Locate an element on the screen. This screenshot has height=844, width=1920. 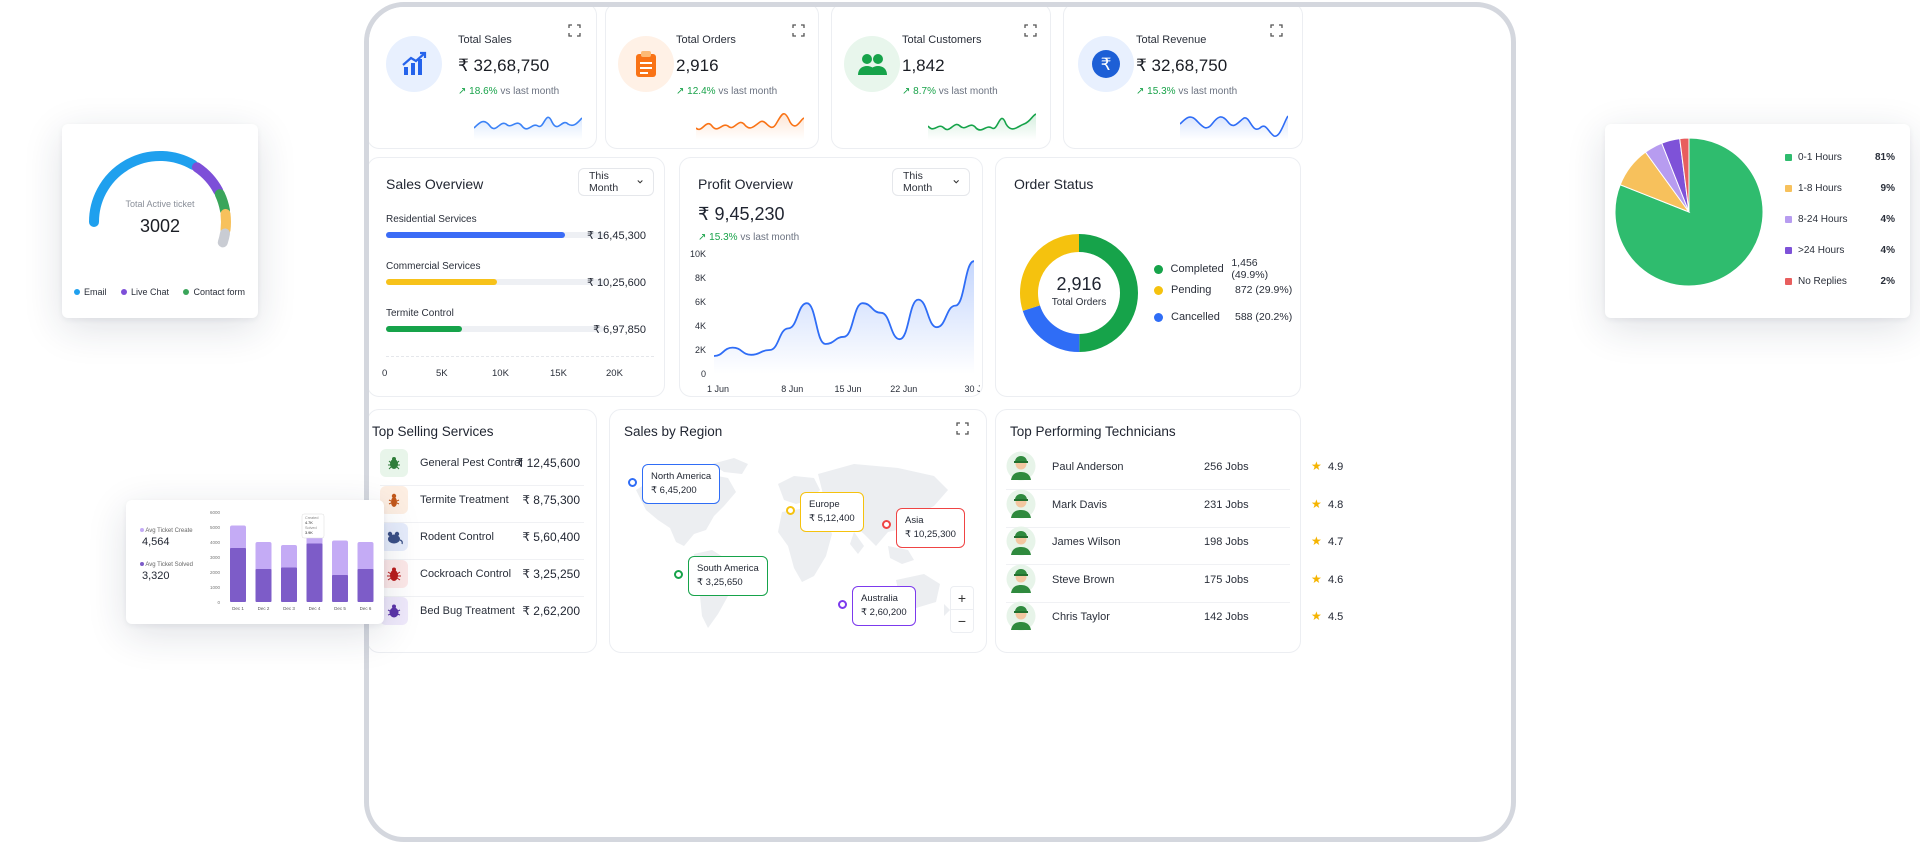
section-title: Sales by Region is located at coordinates (673, 431).